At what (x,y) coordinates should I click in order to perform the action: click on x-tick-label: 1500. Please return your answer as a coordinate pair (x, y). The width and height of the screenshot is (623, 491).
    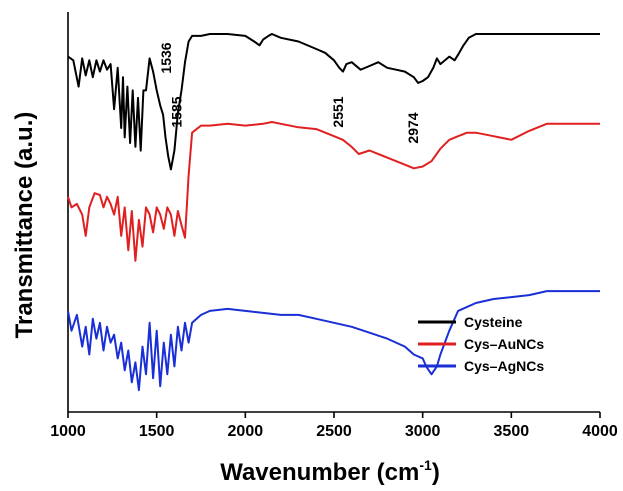
    Looking at the image, I should click on (157, 431).